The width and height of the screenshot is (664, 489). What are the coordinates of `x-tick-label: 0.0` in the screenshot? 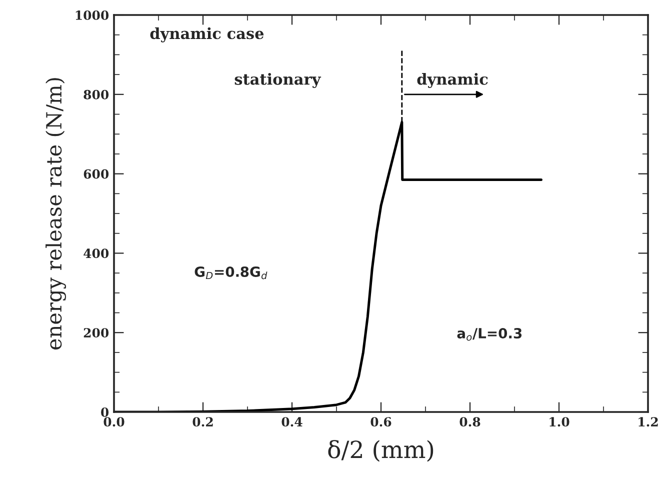 It's located at (114, 422).